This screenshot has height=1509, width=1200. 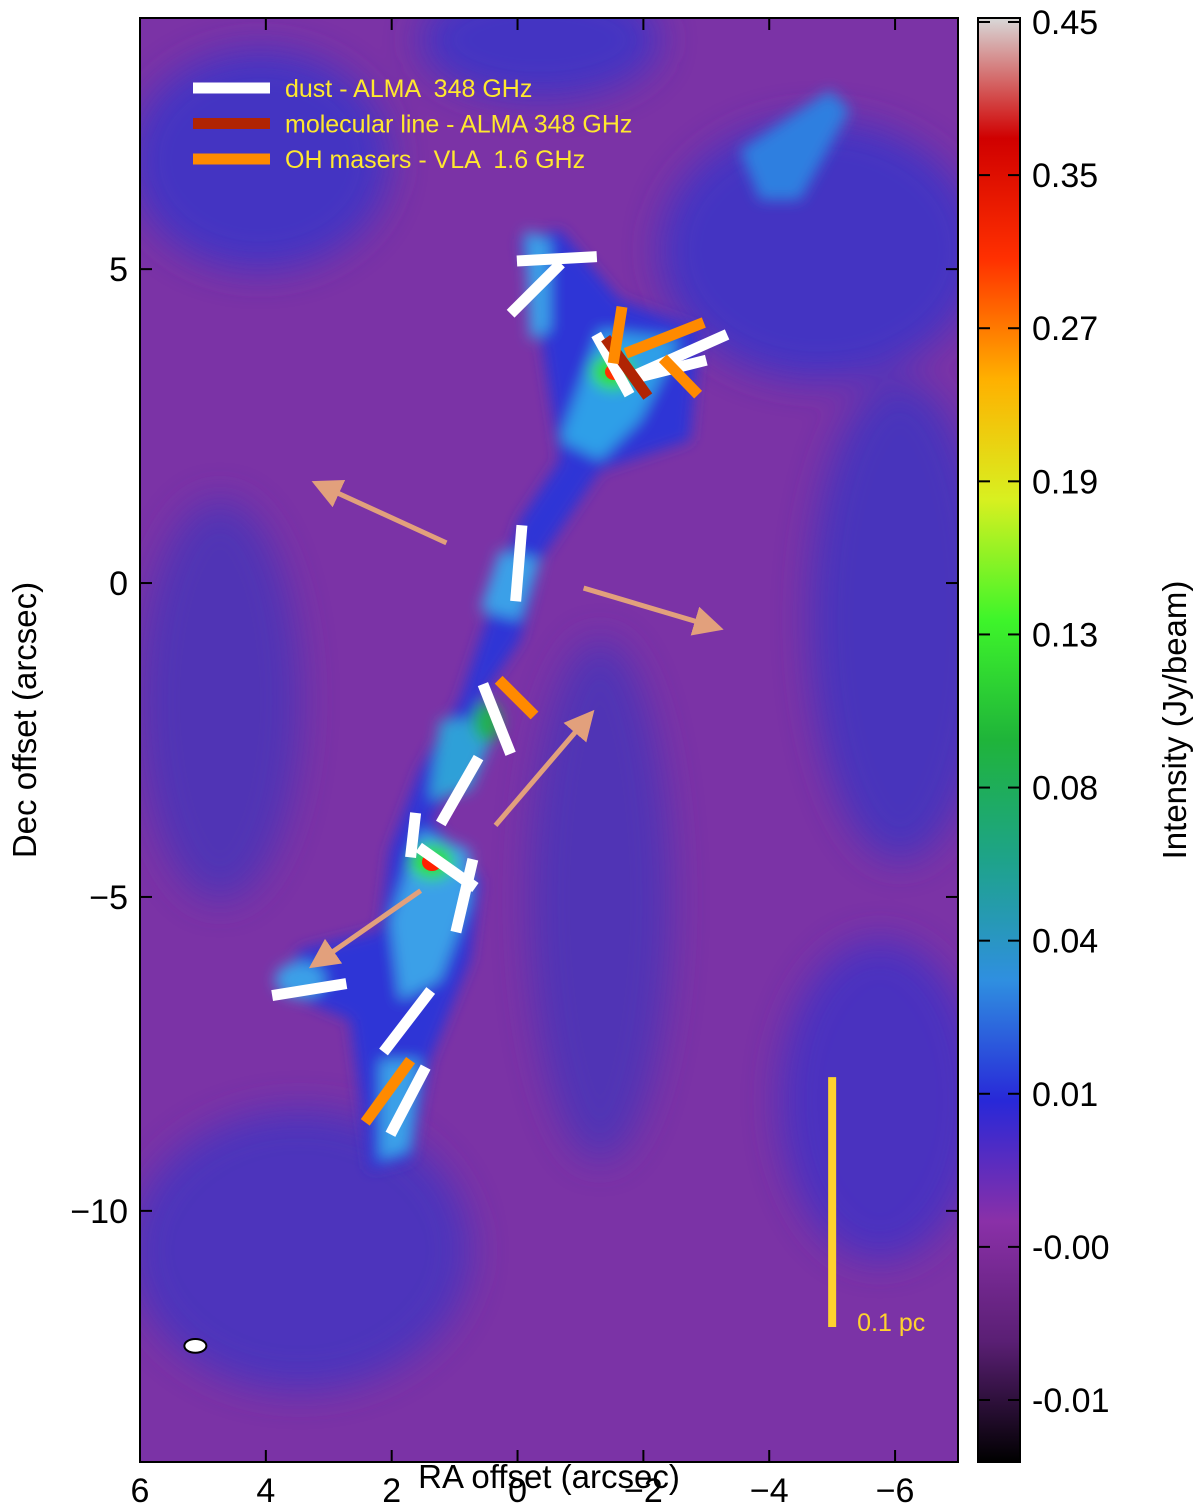 I want to click on y-tick-label: −5, so click(x=108, y=898).